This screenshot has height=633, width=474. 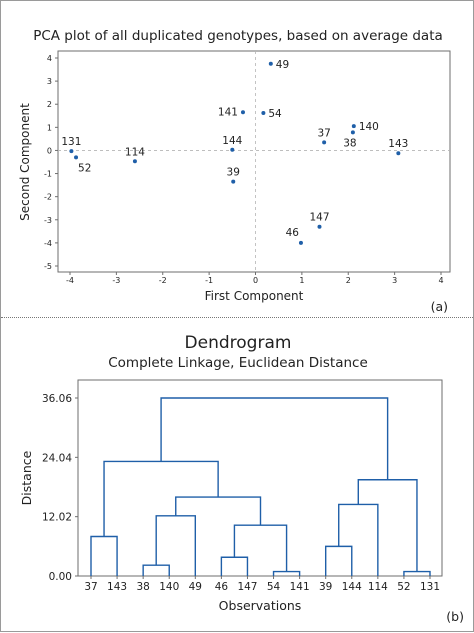 I want to click on pca-x-axis: -4 -3 -2 -1 0 1 2 3 4, so click(x=255, y=278).